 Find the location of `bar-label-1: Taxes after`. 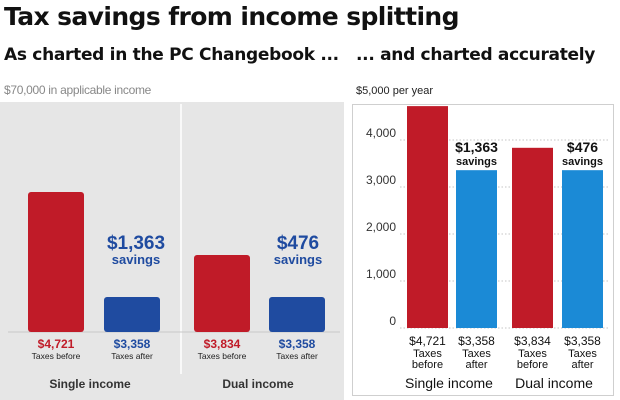

bar-label-1: Taxes after is located at coordinates (132, 356).